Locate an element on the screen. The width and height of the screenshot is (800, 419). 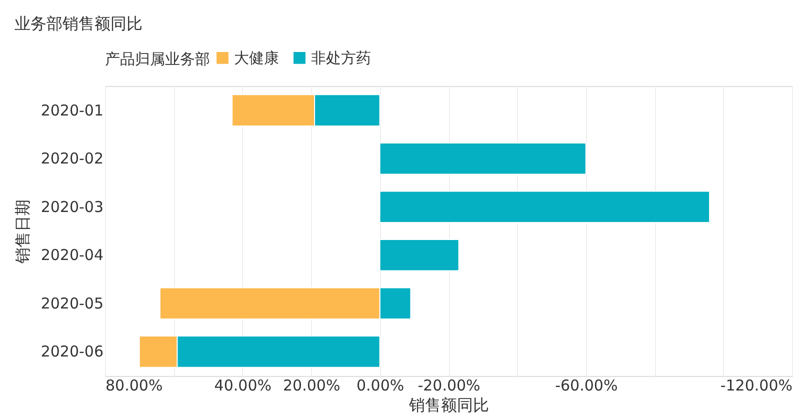
y-tick-label: 2020-04 is located at coordinates (72, 255).